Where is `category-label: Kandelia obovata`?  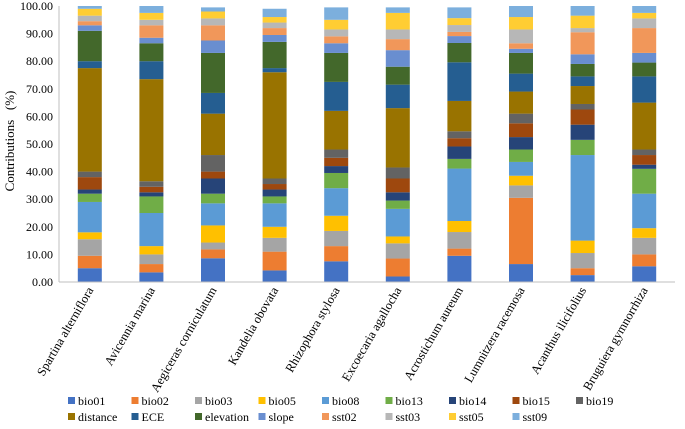
category-label: Kandelia obovata is located at coordinates (253, 325).